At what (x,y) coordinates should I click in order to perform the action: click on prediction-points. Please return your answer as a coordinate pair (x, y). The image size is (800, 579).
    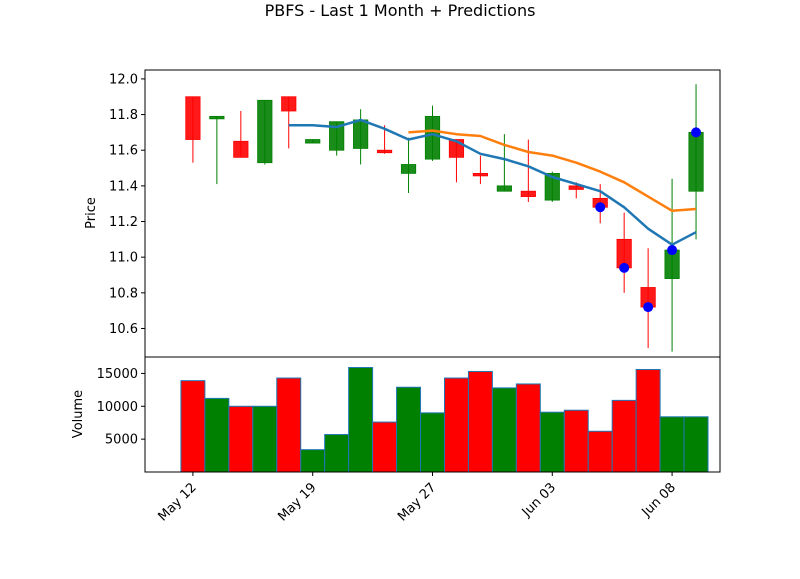
    Looking at the image, I should click on (648, 220).